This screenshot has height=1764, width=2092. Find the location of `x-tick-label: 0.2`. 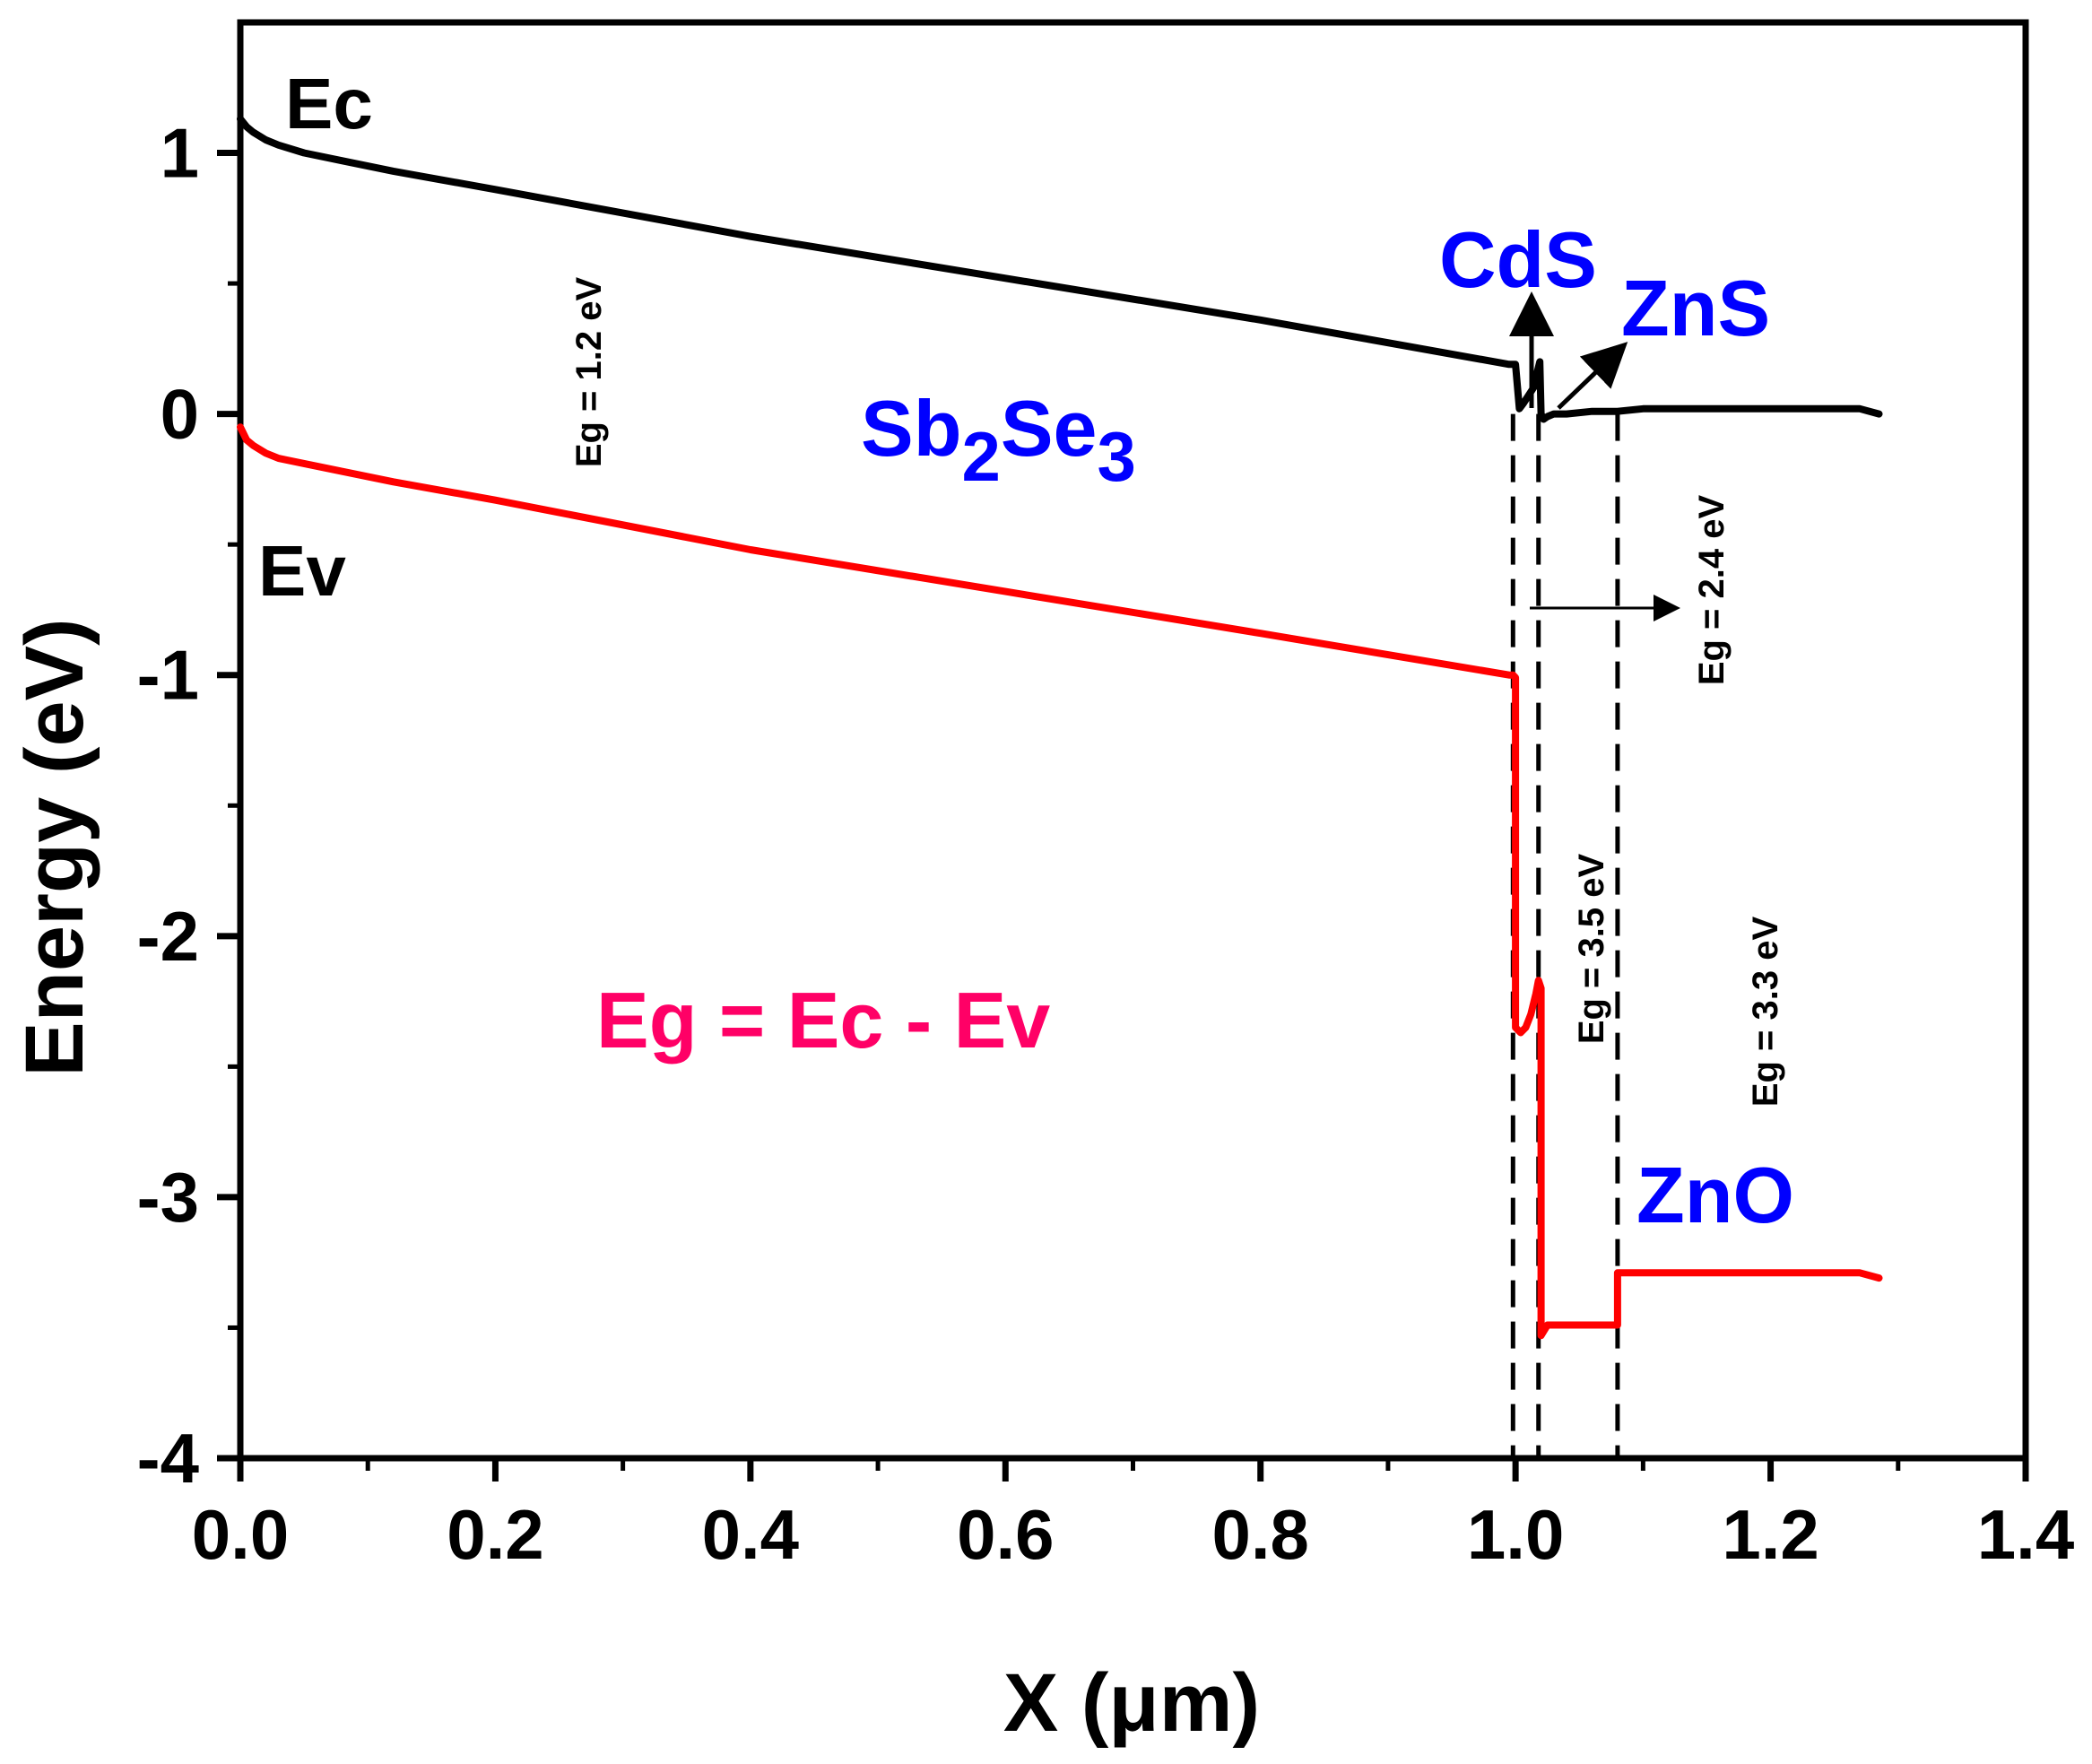

x-tick-label: 0.2 is located at coordinates (495, 1534).